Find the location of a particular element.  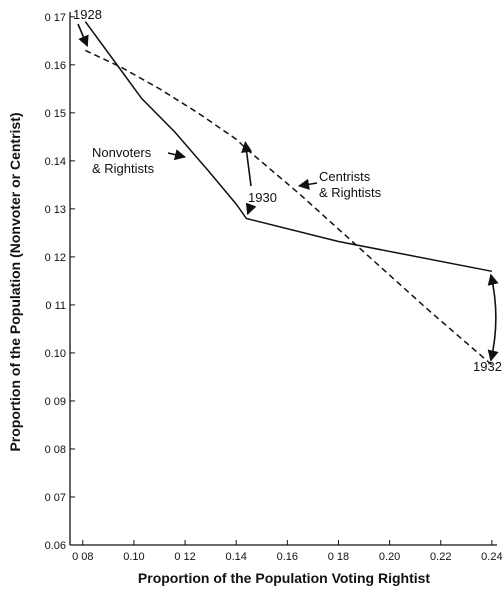

y-tick-label: 0 07 is located at coordinates (55, 498).